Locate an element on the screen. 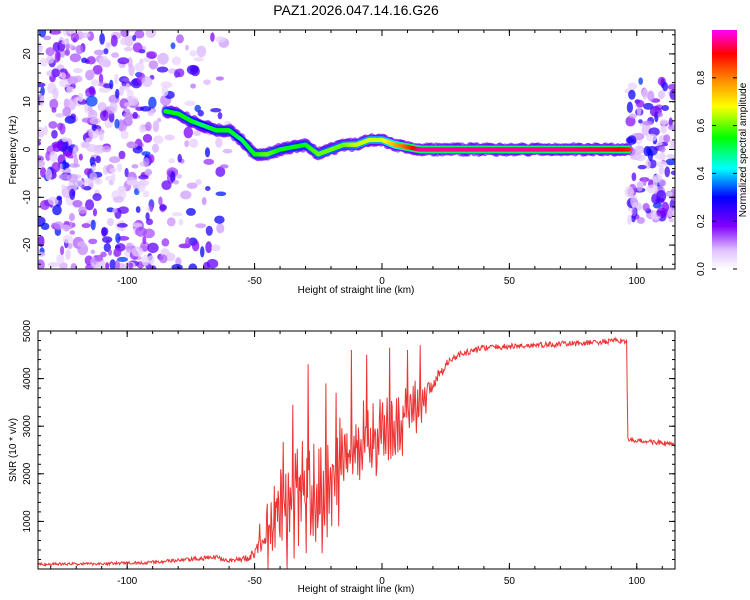 The image size is (750, 600). spectrogram-y-axis-label: Frequency (Hz) is located at coordinates (13, 150).